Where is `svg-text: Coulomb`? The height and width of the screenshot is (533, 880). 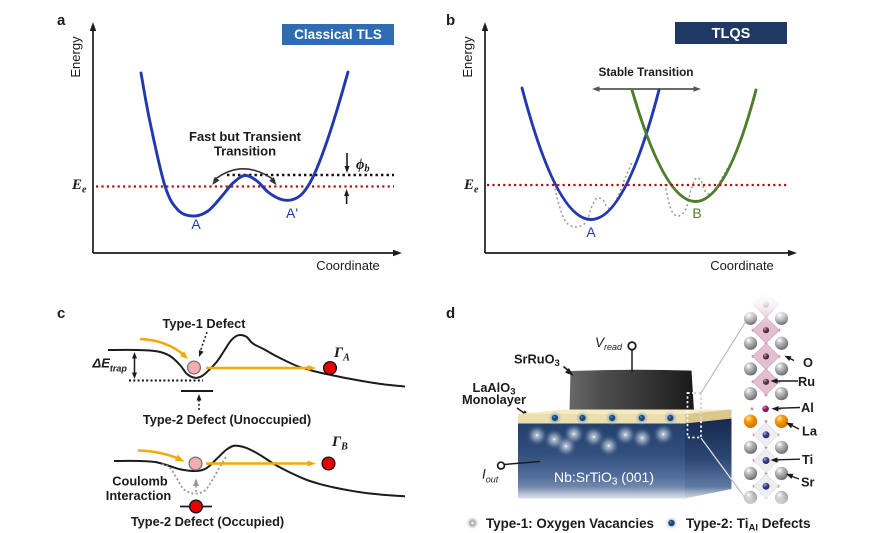
svg-text: Coulomb is located at coordinates (140, 481).